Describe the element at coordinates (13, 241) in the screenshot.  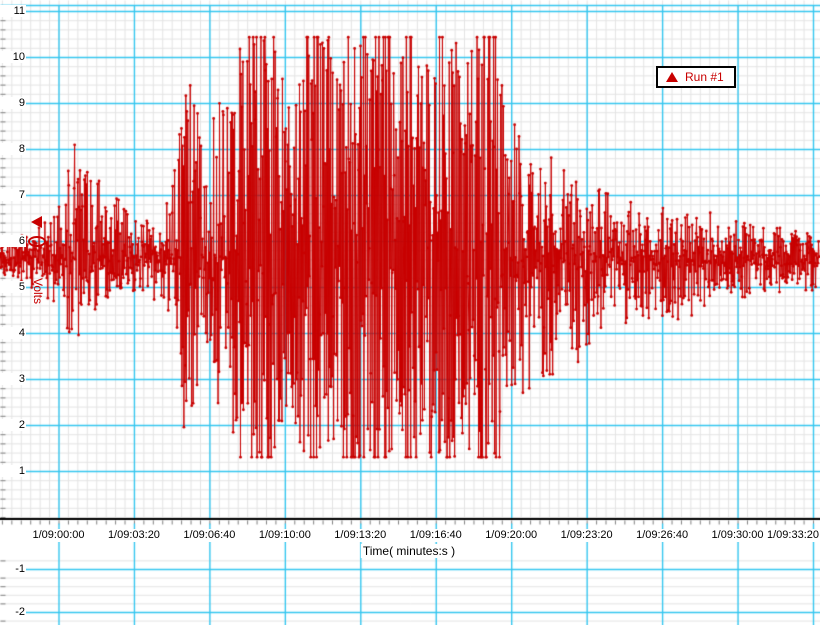
I see `y-tick-label: 6` at that location.